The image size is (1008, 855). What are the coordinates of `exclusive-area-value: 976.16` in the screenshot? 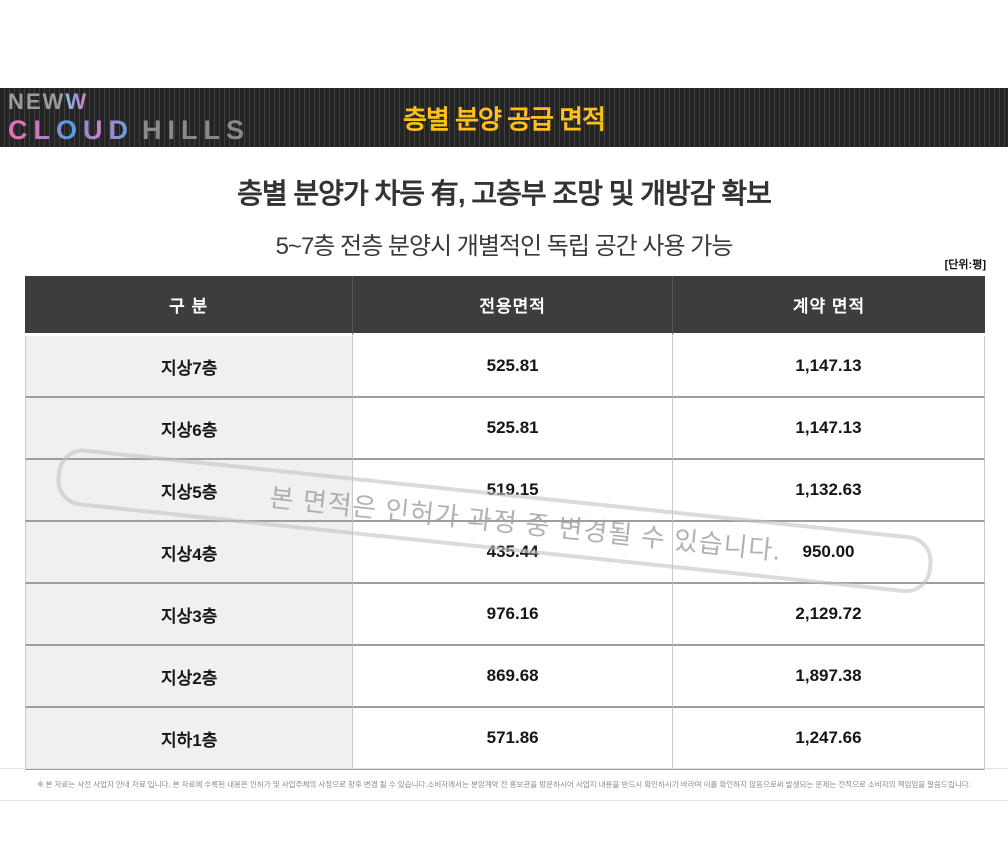 It's located at (513, 615).